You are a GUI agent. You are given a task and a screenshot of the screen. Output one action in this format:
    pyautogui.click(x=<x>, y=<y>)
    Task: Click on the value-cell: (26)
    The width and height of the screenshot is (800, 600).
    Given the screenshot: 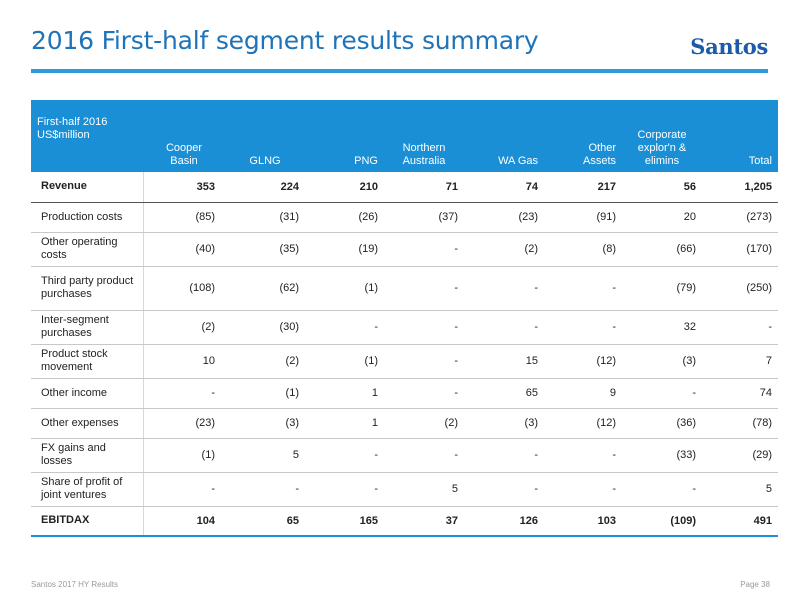 What is the action you would take?
    pyautogui.click(x=344, y=217)
    